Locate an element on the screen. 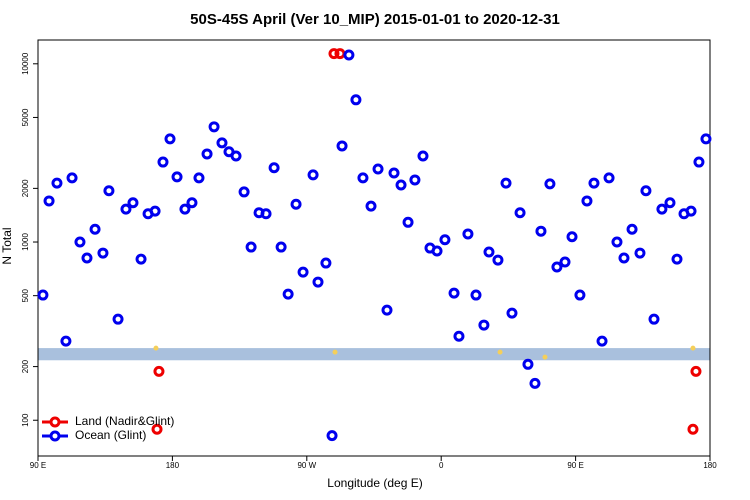 The width and height of the screenshot is (750, 500). x-axis-label: Longitude (deg E) is located at coordinates (374, 483).